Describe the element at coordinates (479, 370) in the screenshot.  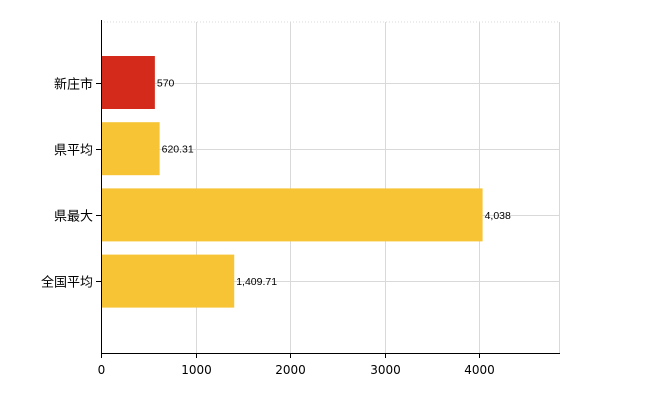
I see `x-tick-label-4000: 4000` at that location.